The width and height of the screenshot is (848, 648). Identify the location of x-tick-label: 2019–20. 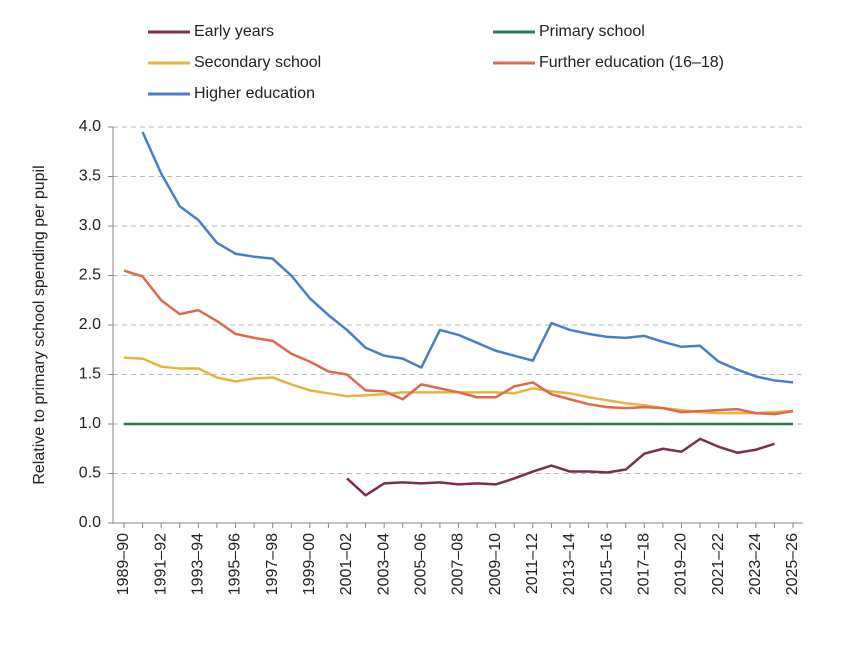
(681, 564).